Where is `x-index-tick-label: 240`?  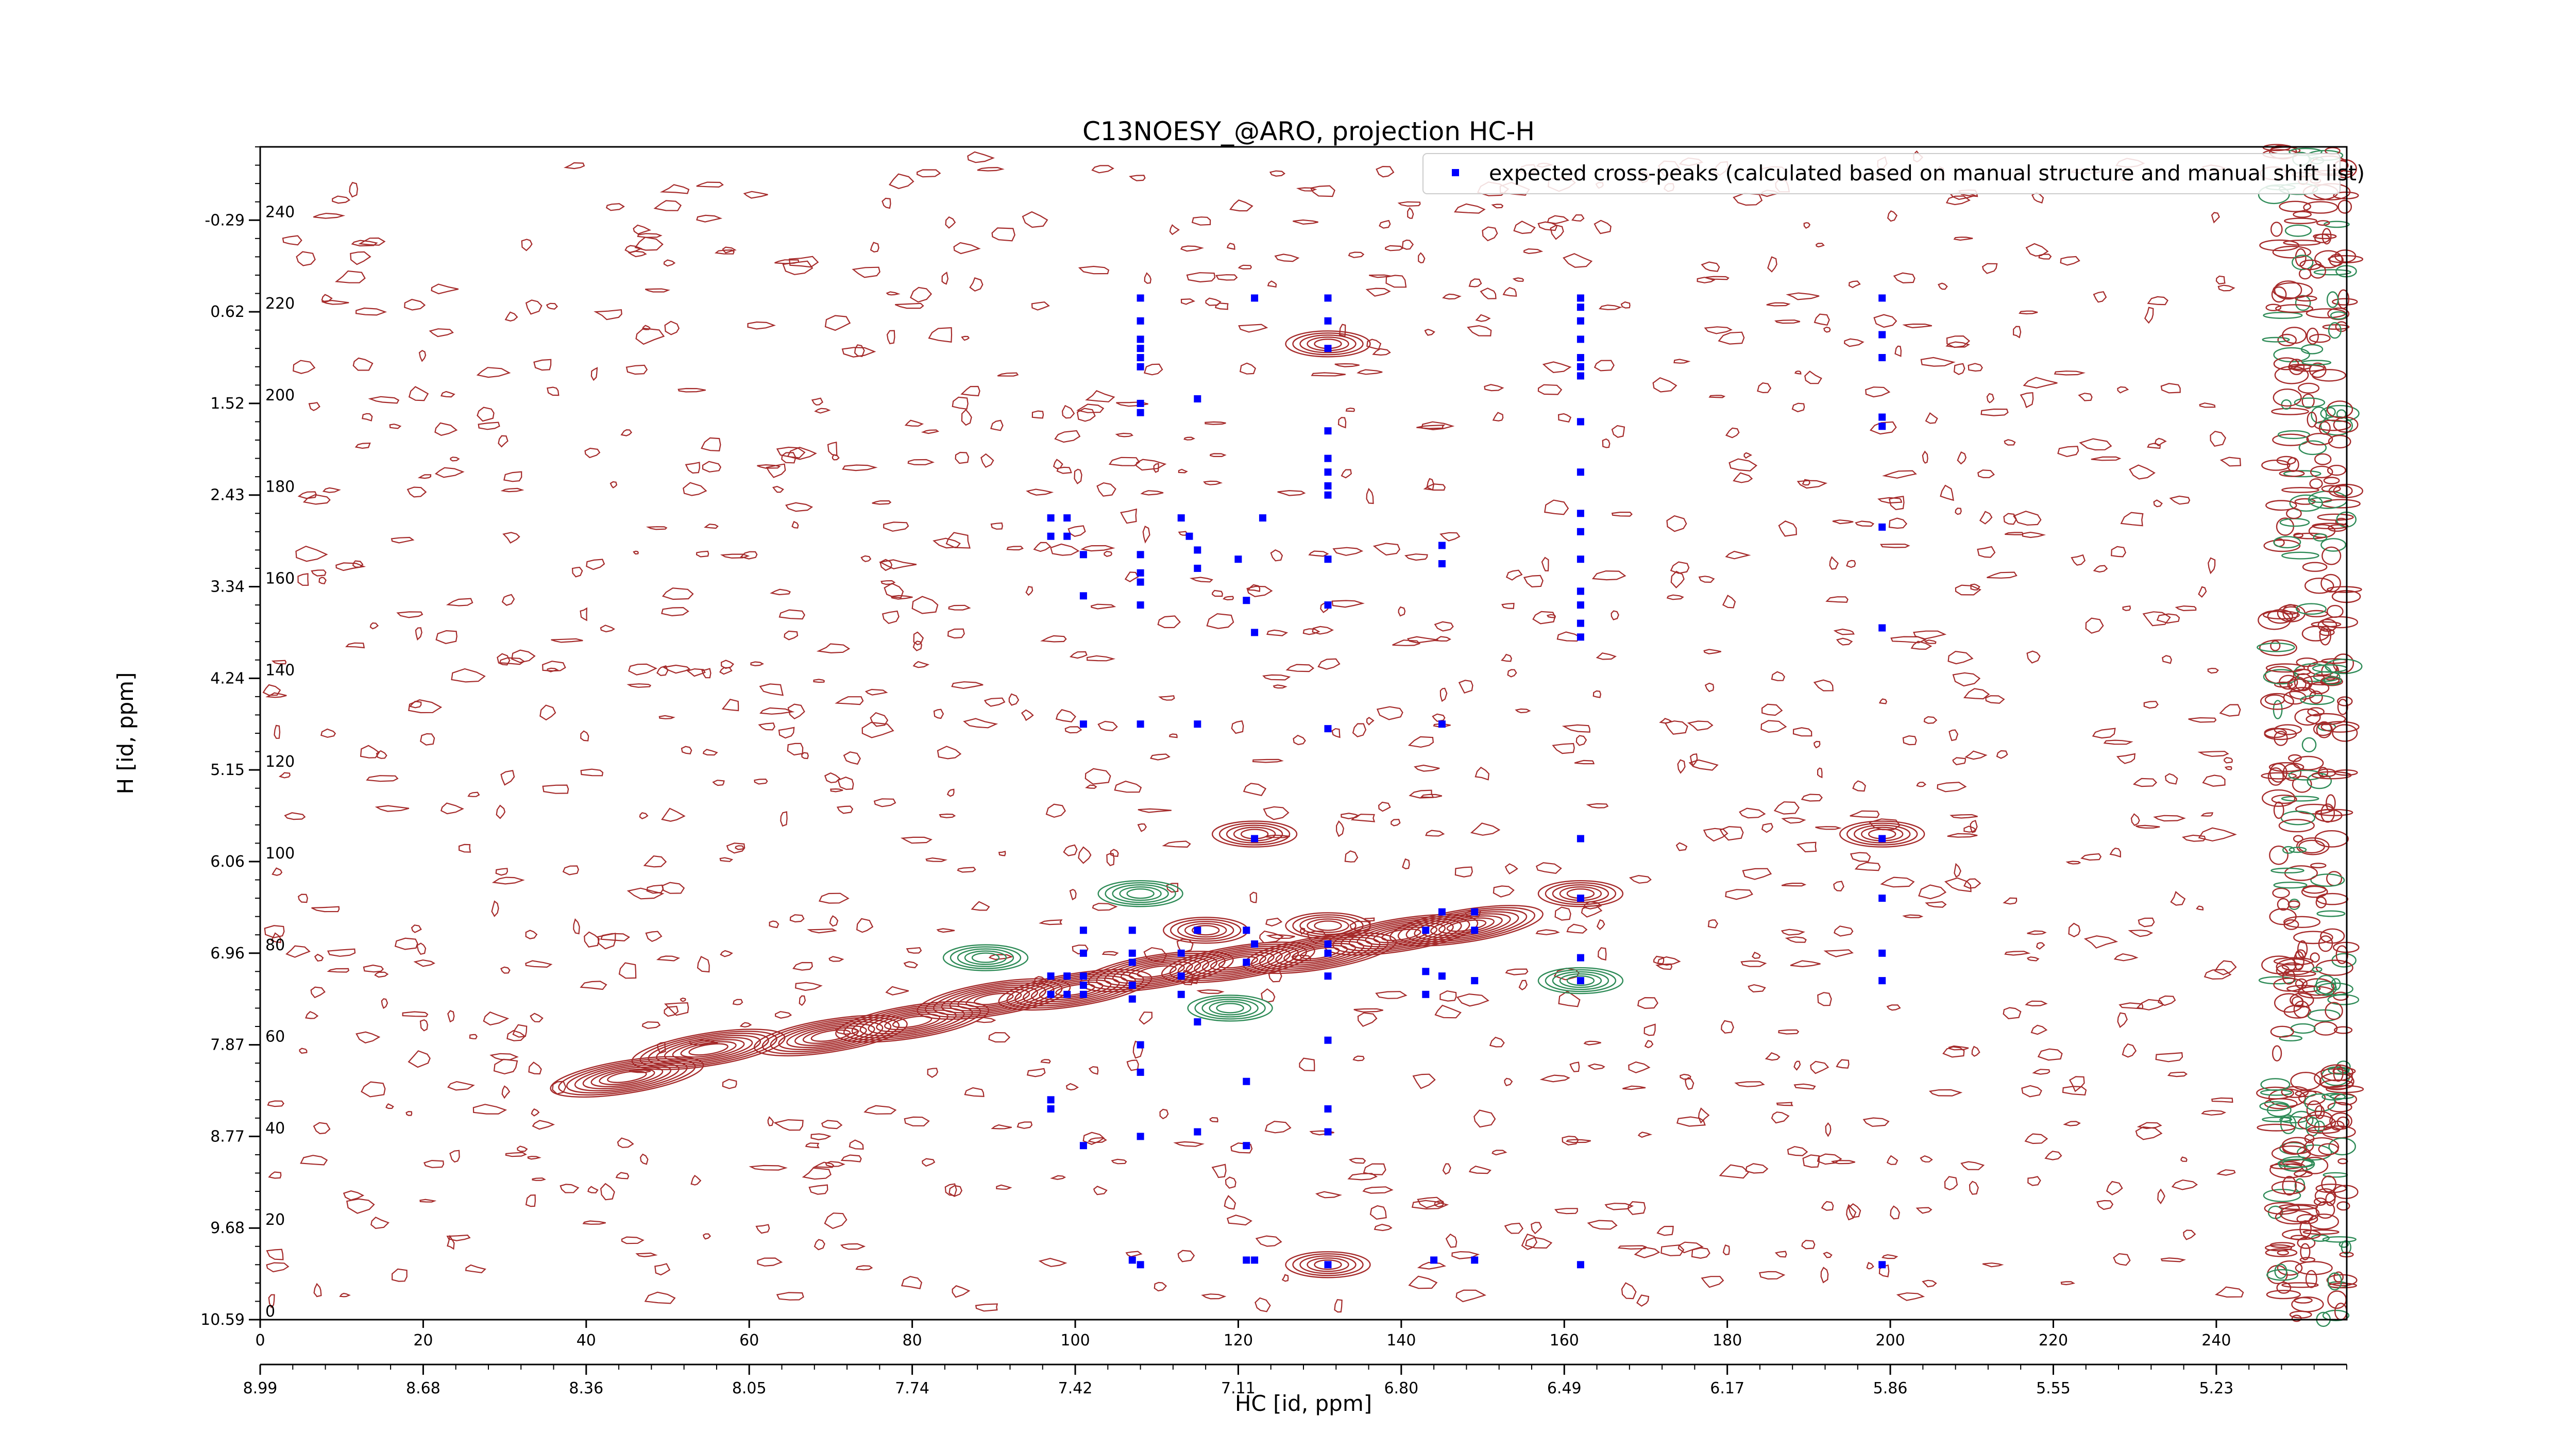
x-index-tick-label: 240 is located at coordinates (2216, 1341).